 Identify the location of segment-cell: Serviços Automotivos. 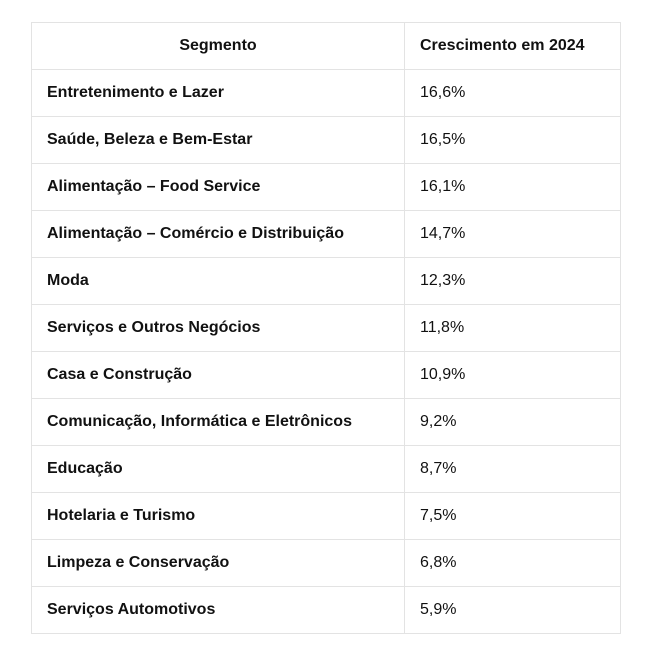
(218, 610).